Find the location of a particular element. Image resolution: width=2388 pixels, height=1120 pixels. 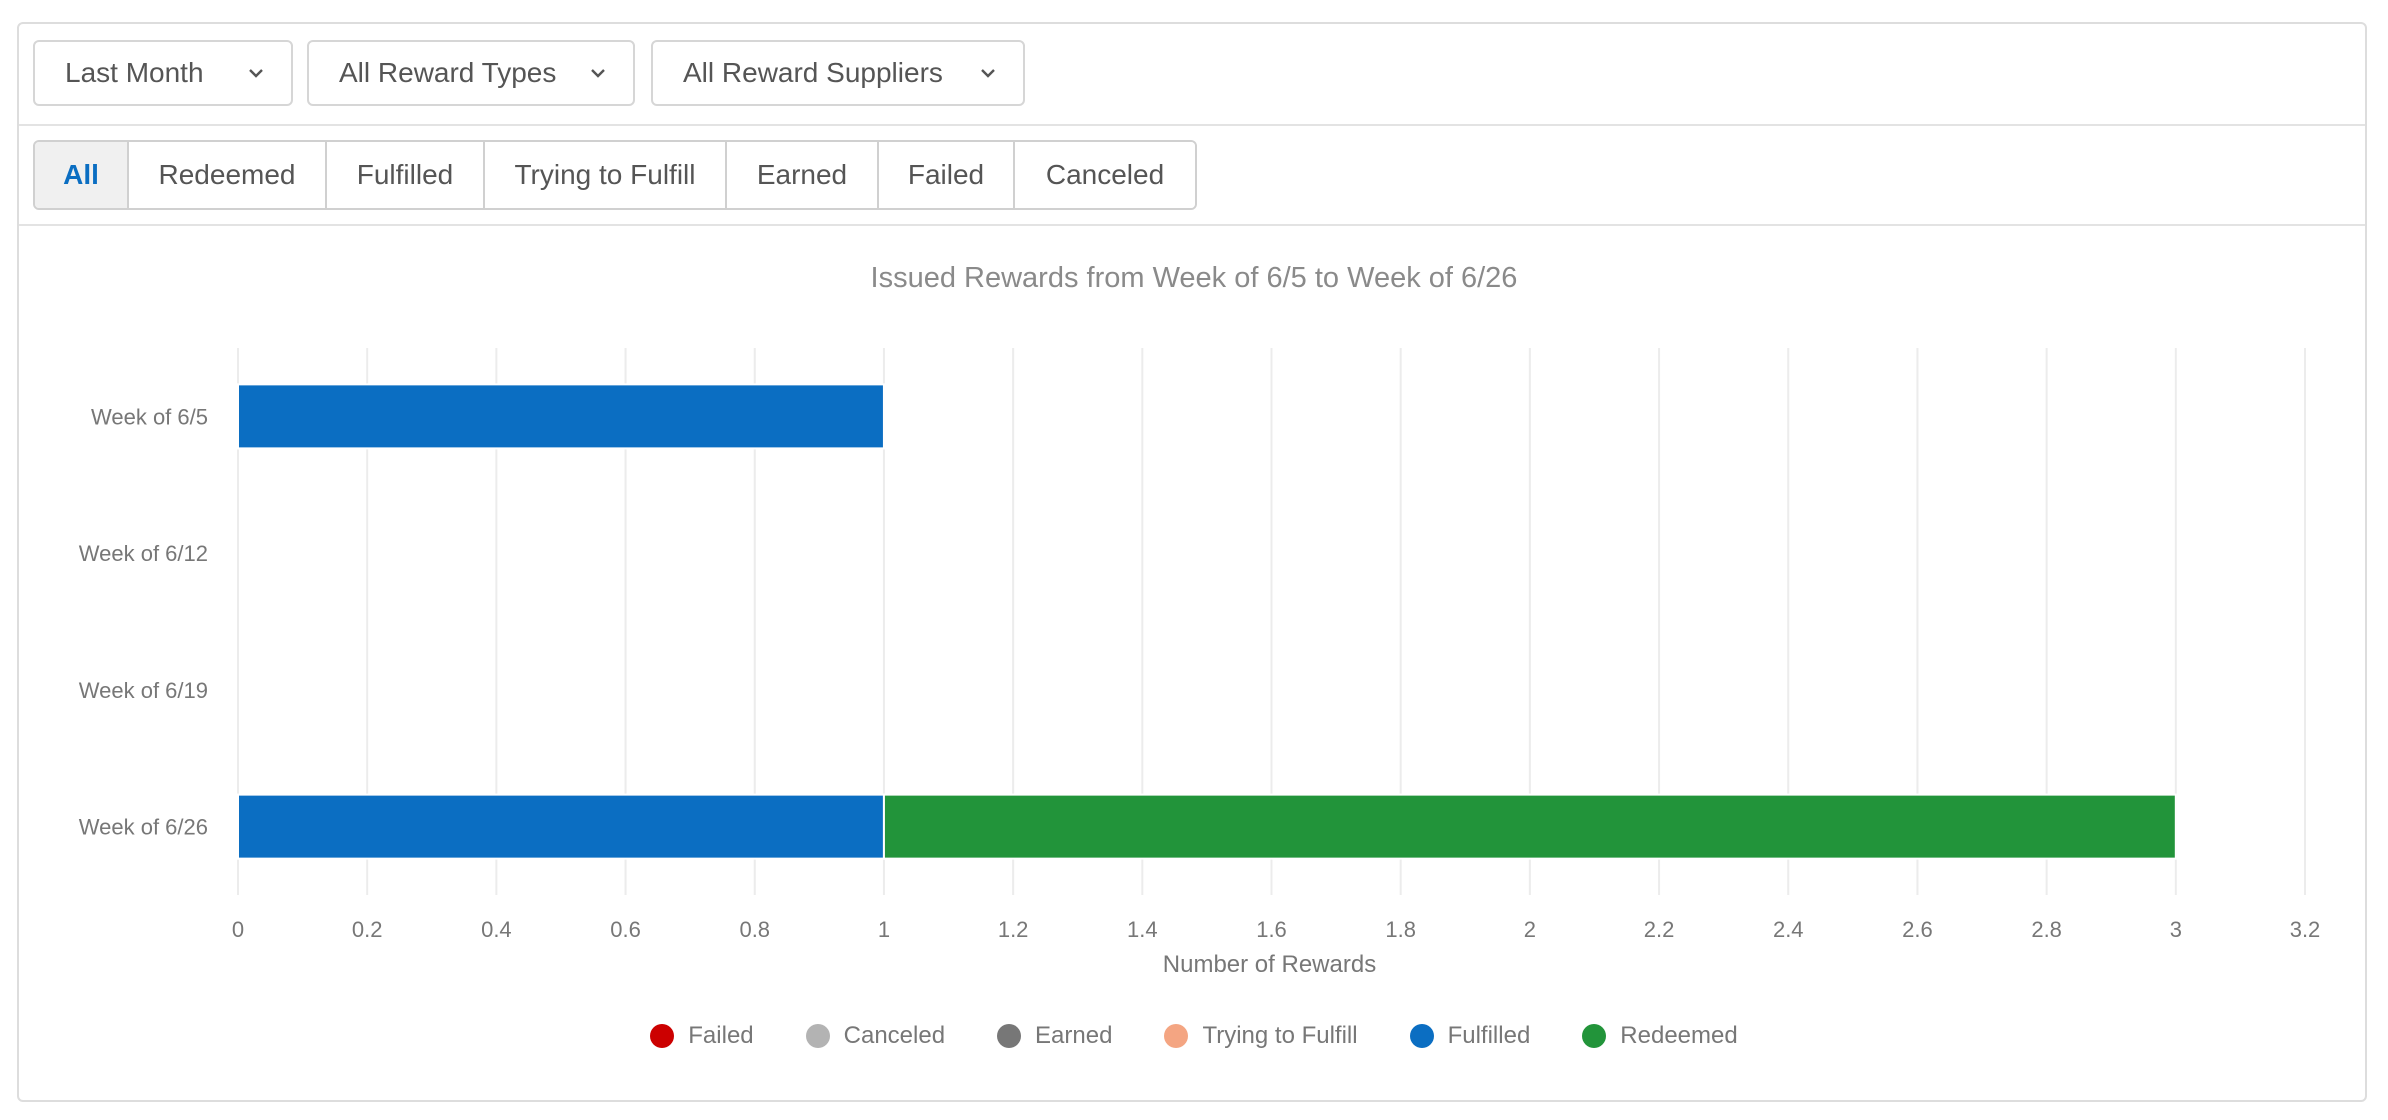

y-tick-label: Week of 6/26 is located at coordinates (143, 827).